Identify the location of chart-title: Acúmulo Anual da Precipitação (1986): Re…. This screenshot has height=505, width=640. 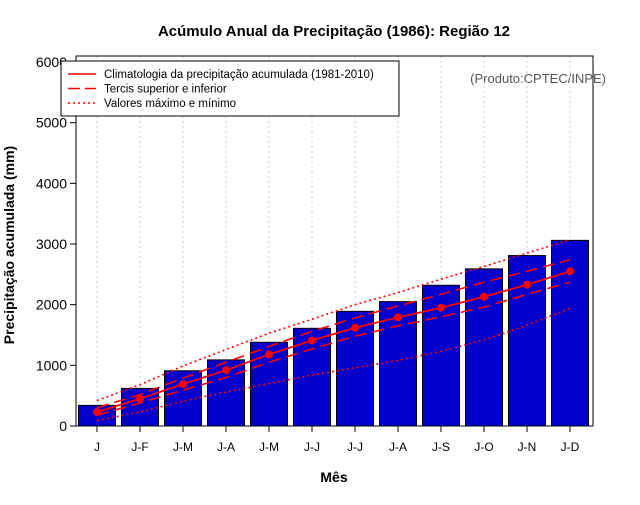
(334, 31).